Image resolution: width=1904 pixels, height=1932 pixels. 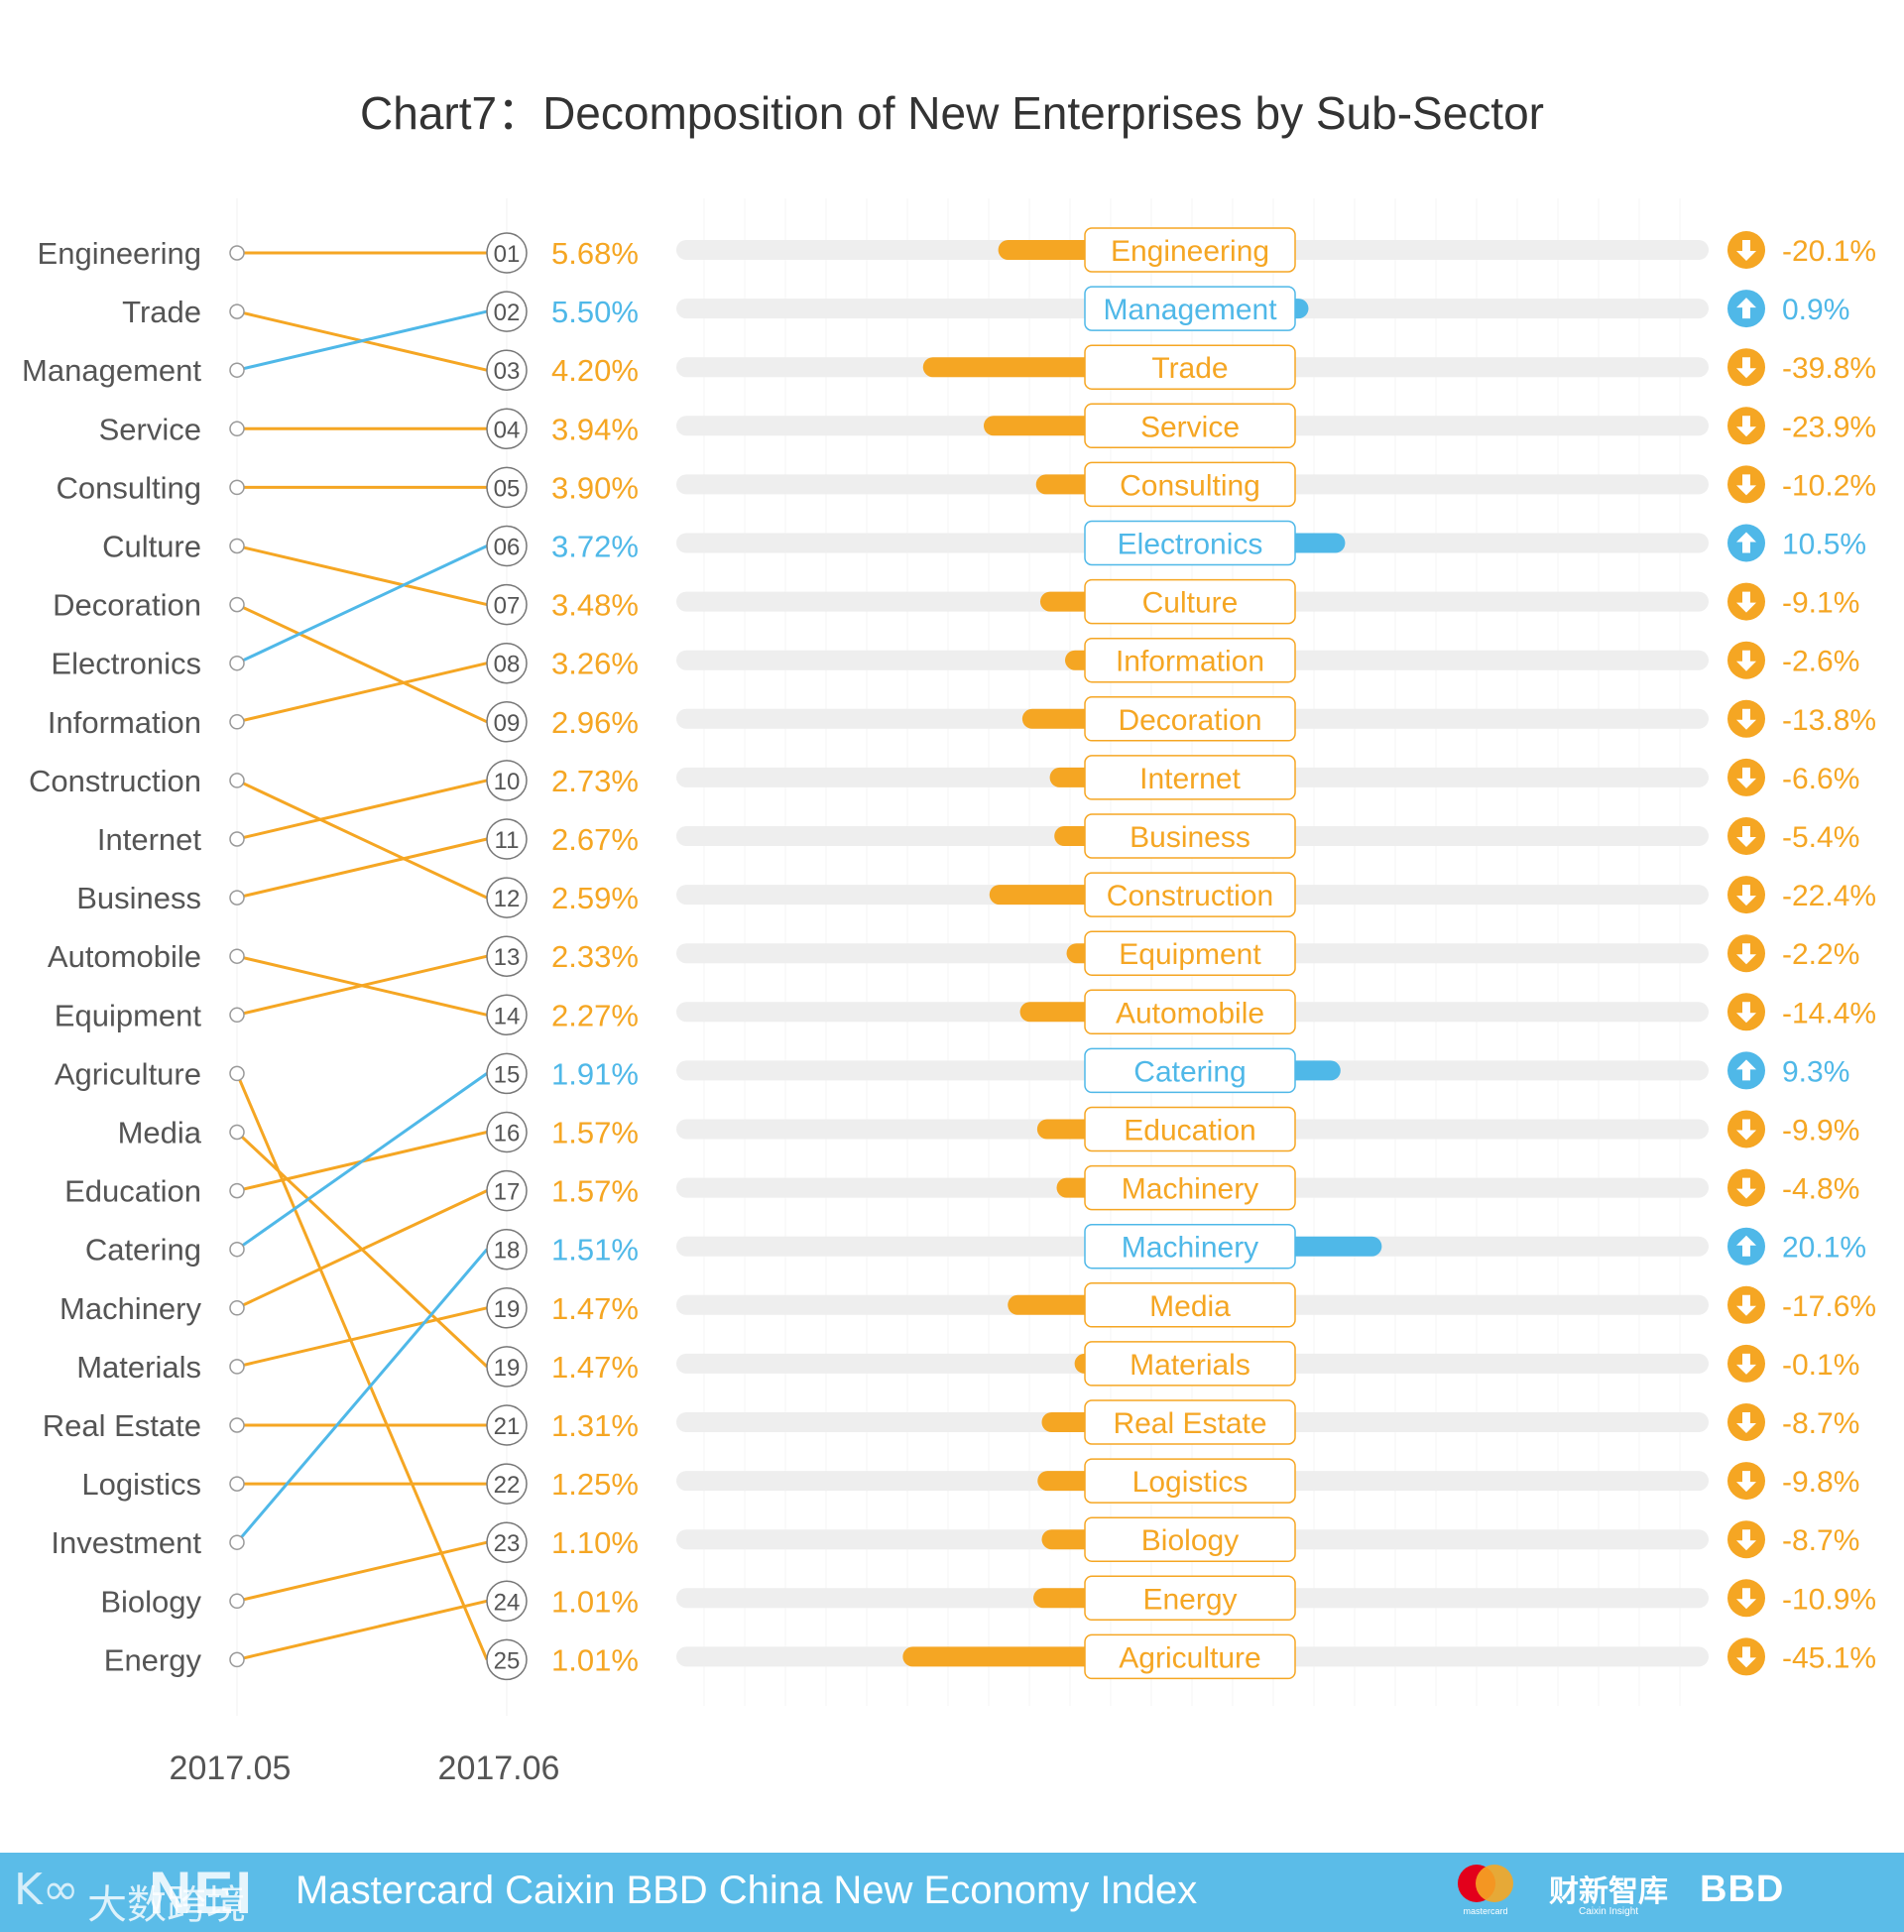 I want to click on left-category-label: Equipment, so click(x=128, y=1015).